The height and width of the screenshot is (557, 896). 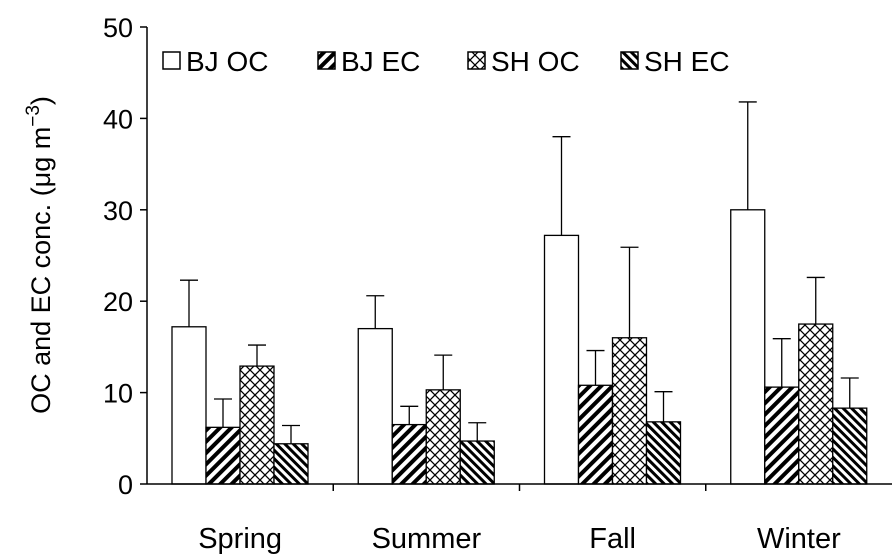 What do you see at coordinates (850, 446) in the screenshot?
I see `bar-sh-ec-winter` at bounding box center [850, 446].